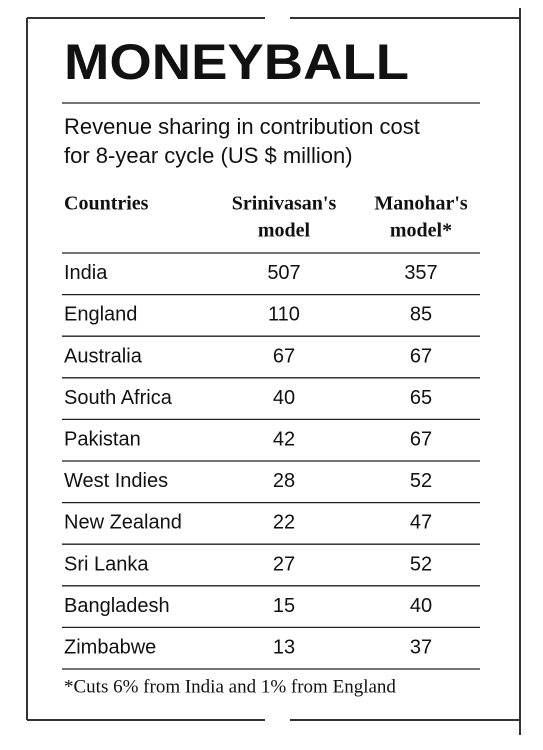 Image resolution: width=543 pixels, height=750 pixels. Describe the element at coordinates (117, 606) in the screenshot. I see `country-cell: Bangladesh` at that location.